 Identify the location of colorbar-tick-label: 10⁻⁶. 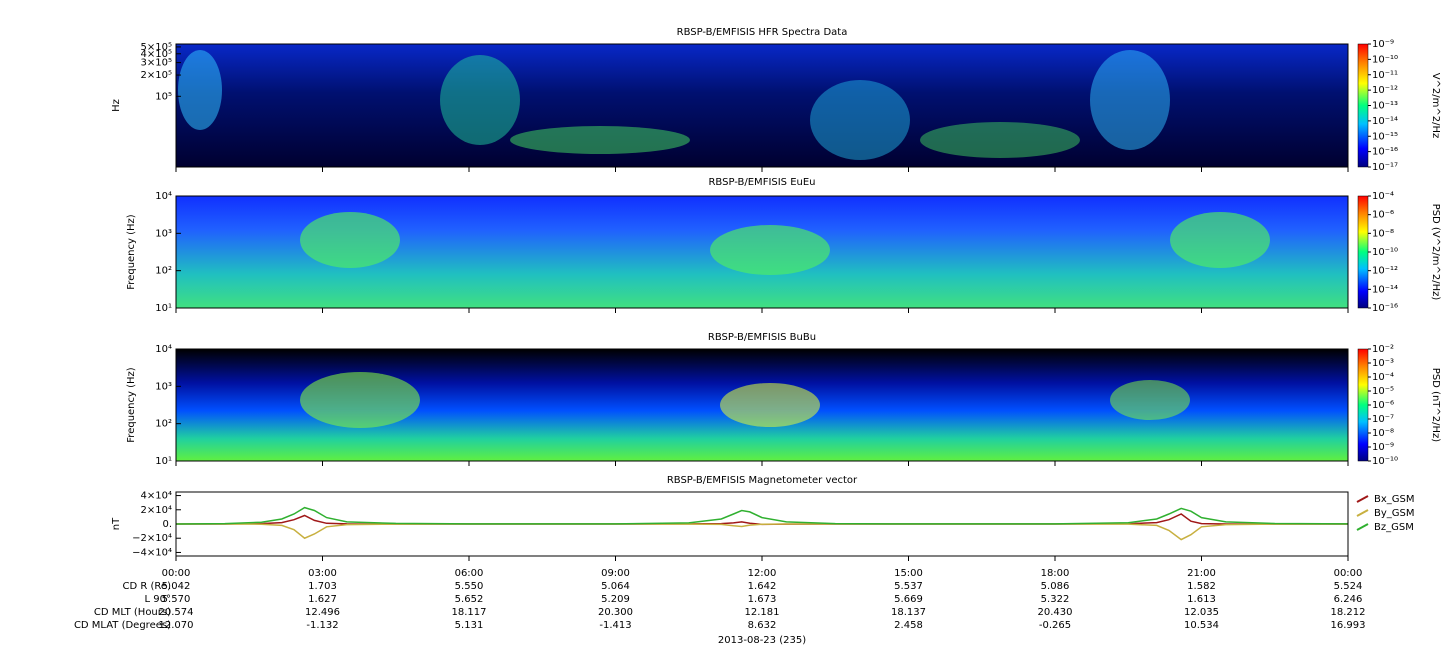
(1383, 215).